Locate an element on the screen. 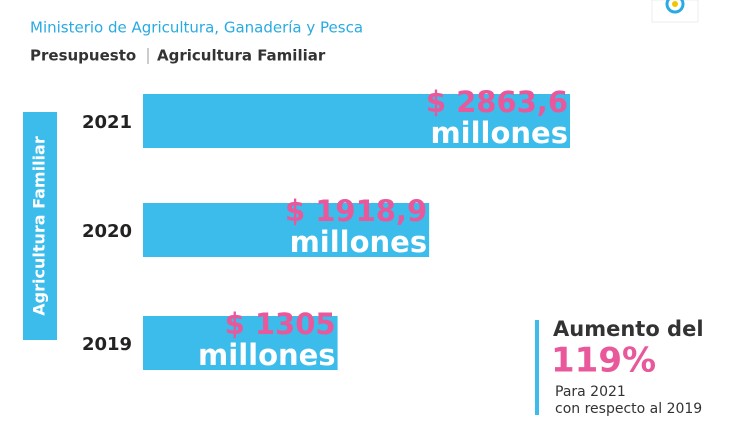  y-tick-label: 2019 is located at coordinates (107, 344).